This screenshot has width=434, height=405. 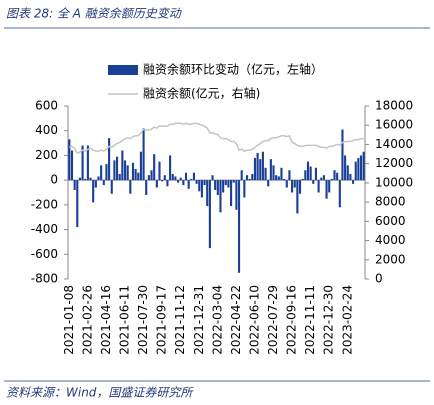 I want to click on legend-label: 融资余额环比变动（亿元，左轴）, so click(x=233, y=69).